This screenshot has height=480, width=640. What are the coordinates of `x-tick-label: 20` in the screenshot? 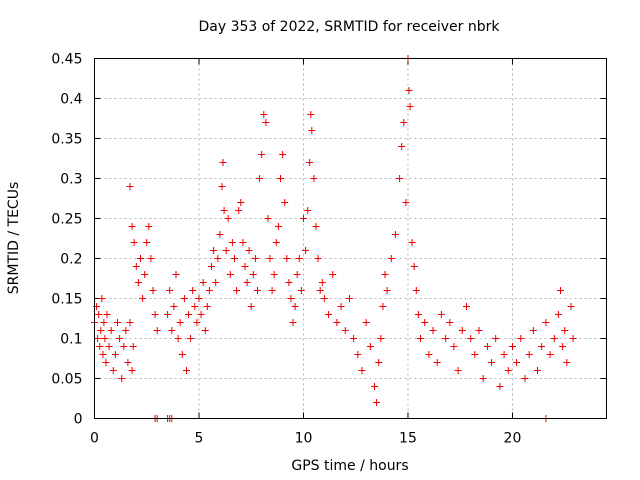 It's located at (513, 439).